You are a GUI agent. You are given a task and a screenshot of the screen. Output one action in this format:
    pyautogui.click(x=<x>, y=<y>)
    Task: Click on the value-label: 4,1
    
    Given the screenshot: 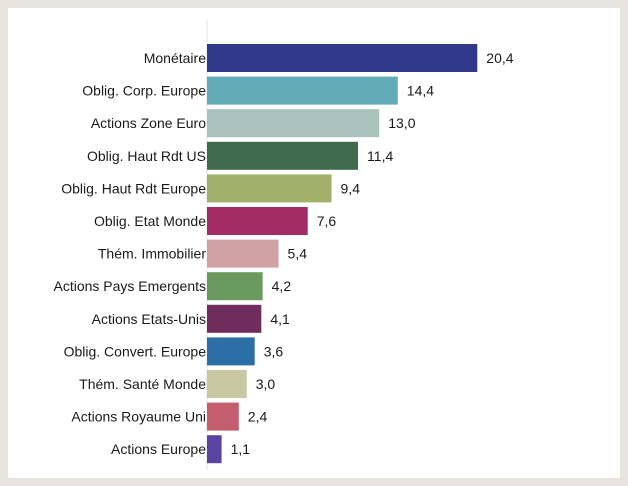 What is the action you would take?
    pyautogui.click(x=280, y=319)
    